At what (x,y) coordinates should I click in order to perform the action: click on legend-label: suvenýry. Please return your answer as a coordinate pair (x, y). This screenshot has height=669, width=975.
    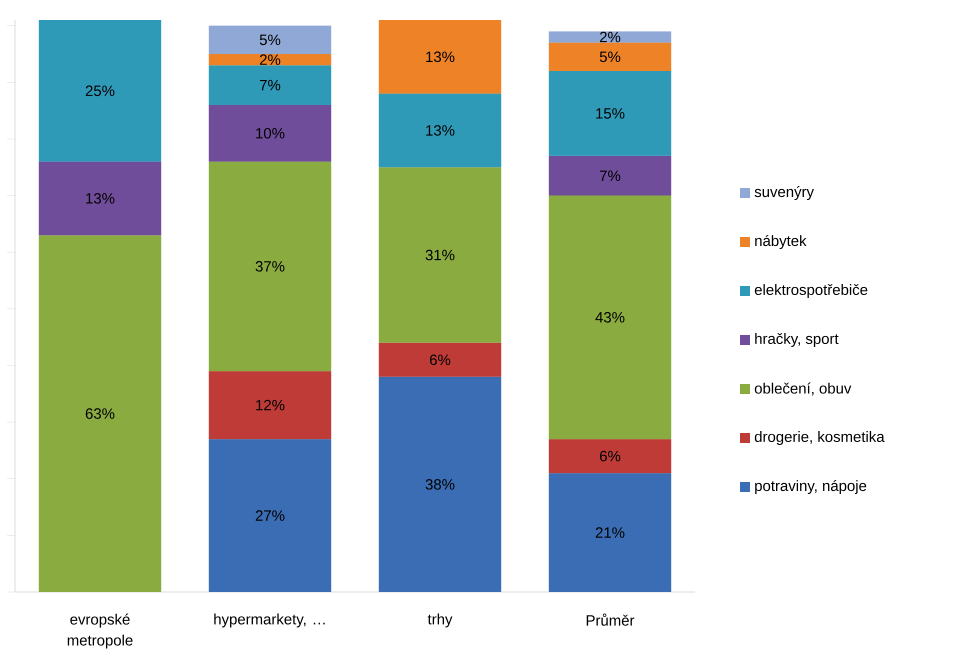
    Looking at the image, I should click on (784, 193).